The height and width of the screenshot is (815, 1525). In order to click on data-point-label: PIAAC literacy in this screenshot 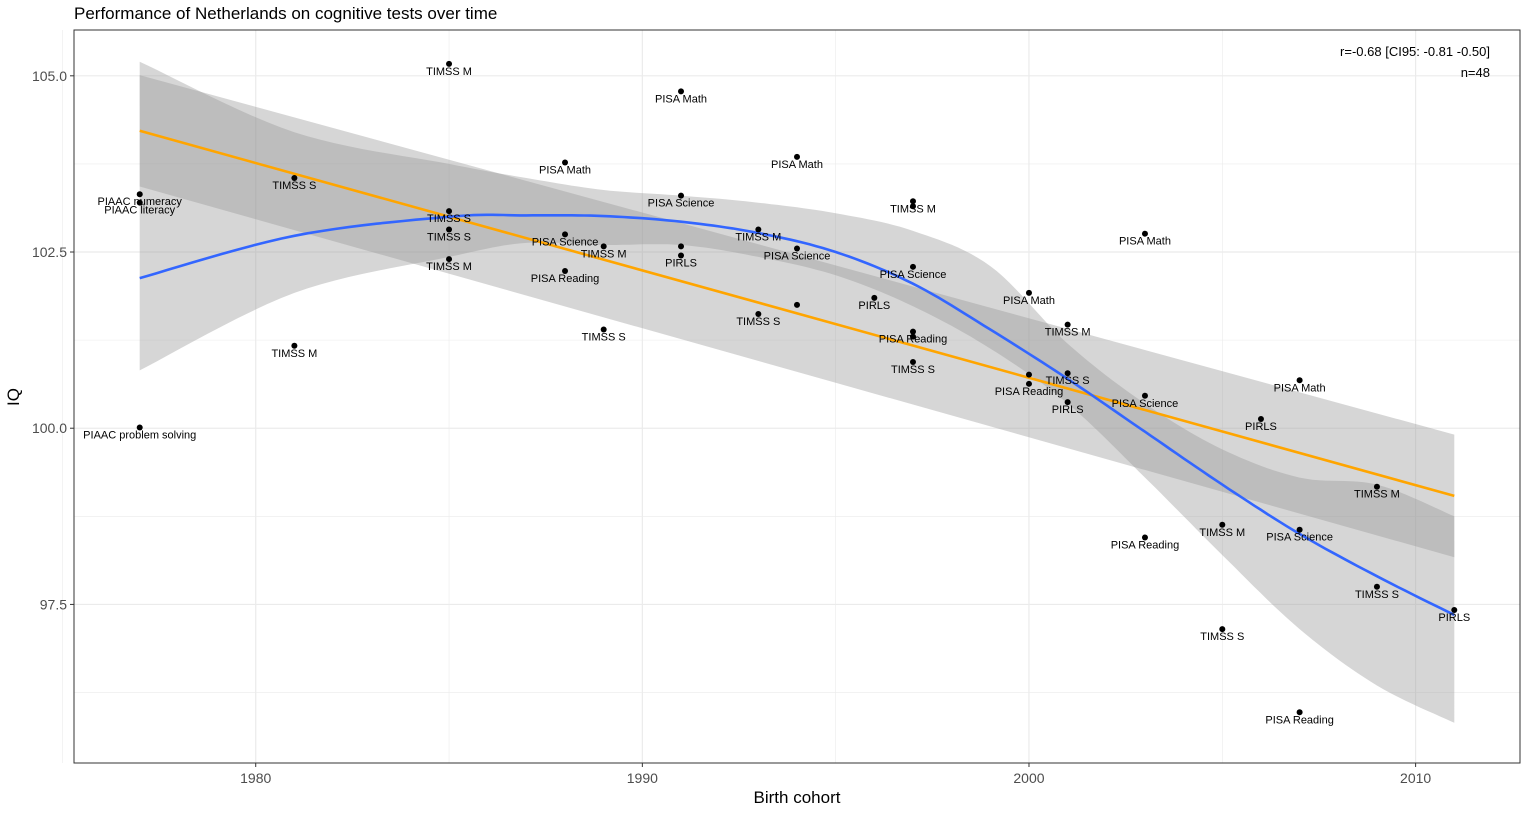, I will do `click(139, 211)`.